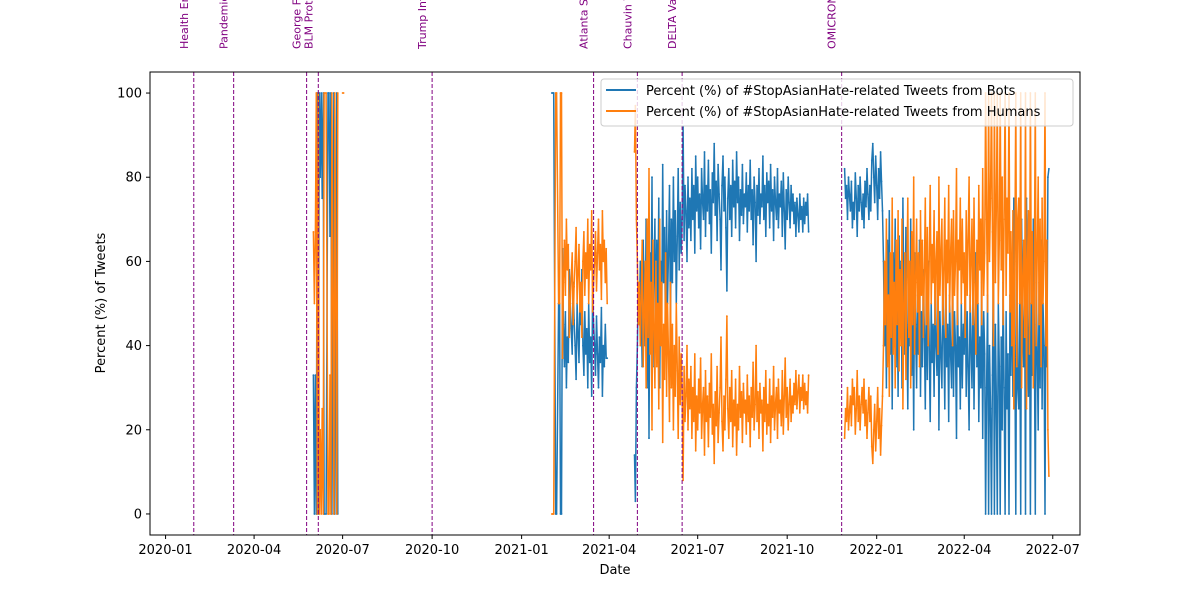 This screenshot has width=1200, height=600. I want to click on y-tick-label: 100, so click(129, 94).